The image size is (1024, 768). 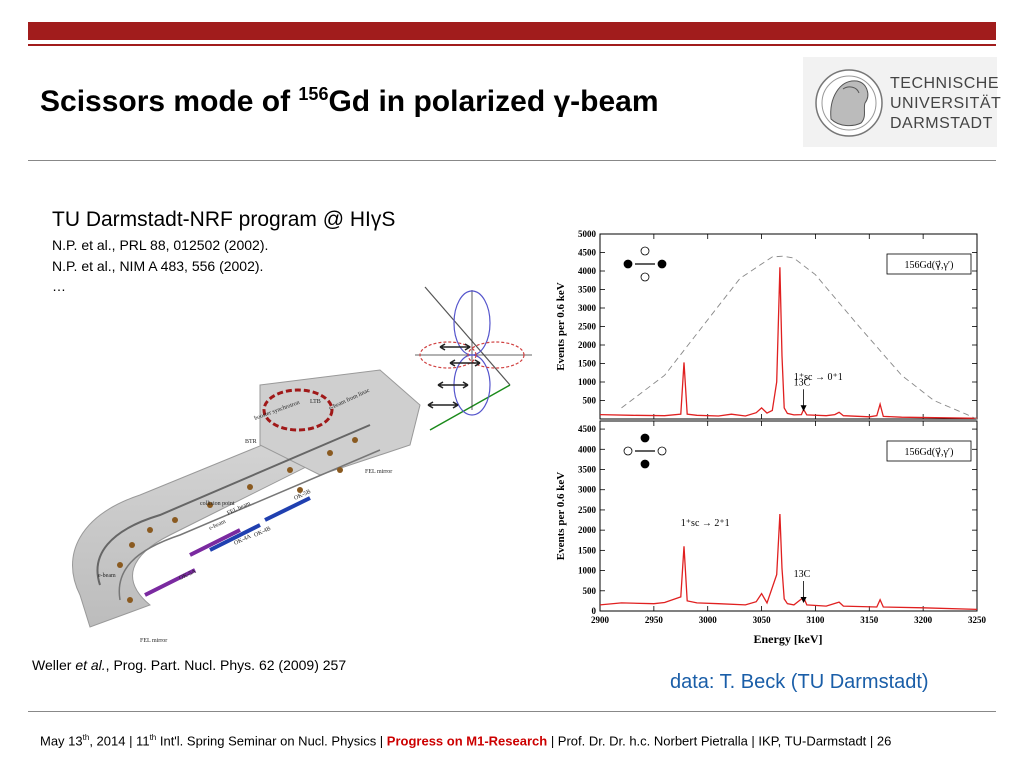 I want to click on x-tick-label: 3150, so click(x=869, y=620).